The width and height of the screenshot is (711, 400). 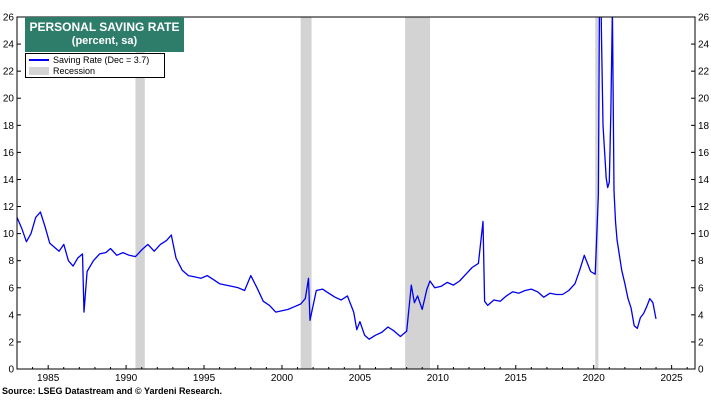 I want to click on chart-title-box: PERSONAL SAVING RATE (percent, sa), so click(x=104, y=34).